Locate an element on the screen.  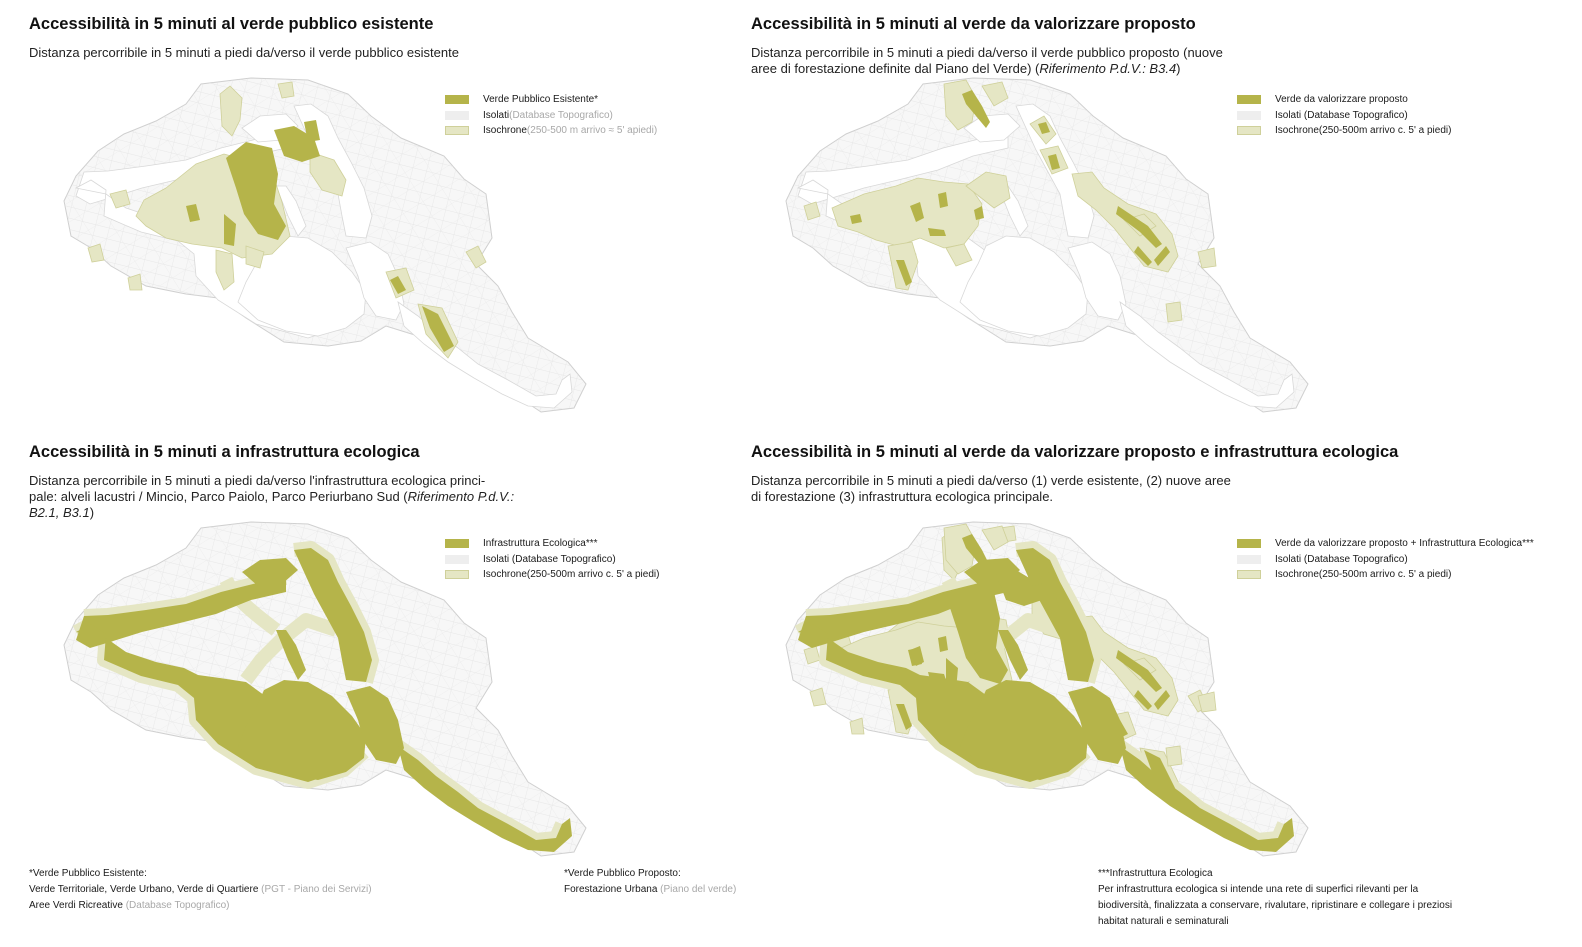
green-swatch is located at coordinates (457, 100).